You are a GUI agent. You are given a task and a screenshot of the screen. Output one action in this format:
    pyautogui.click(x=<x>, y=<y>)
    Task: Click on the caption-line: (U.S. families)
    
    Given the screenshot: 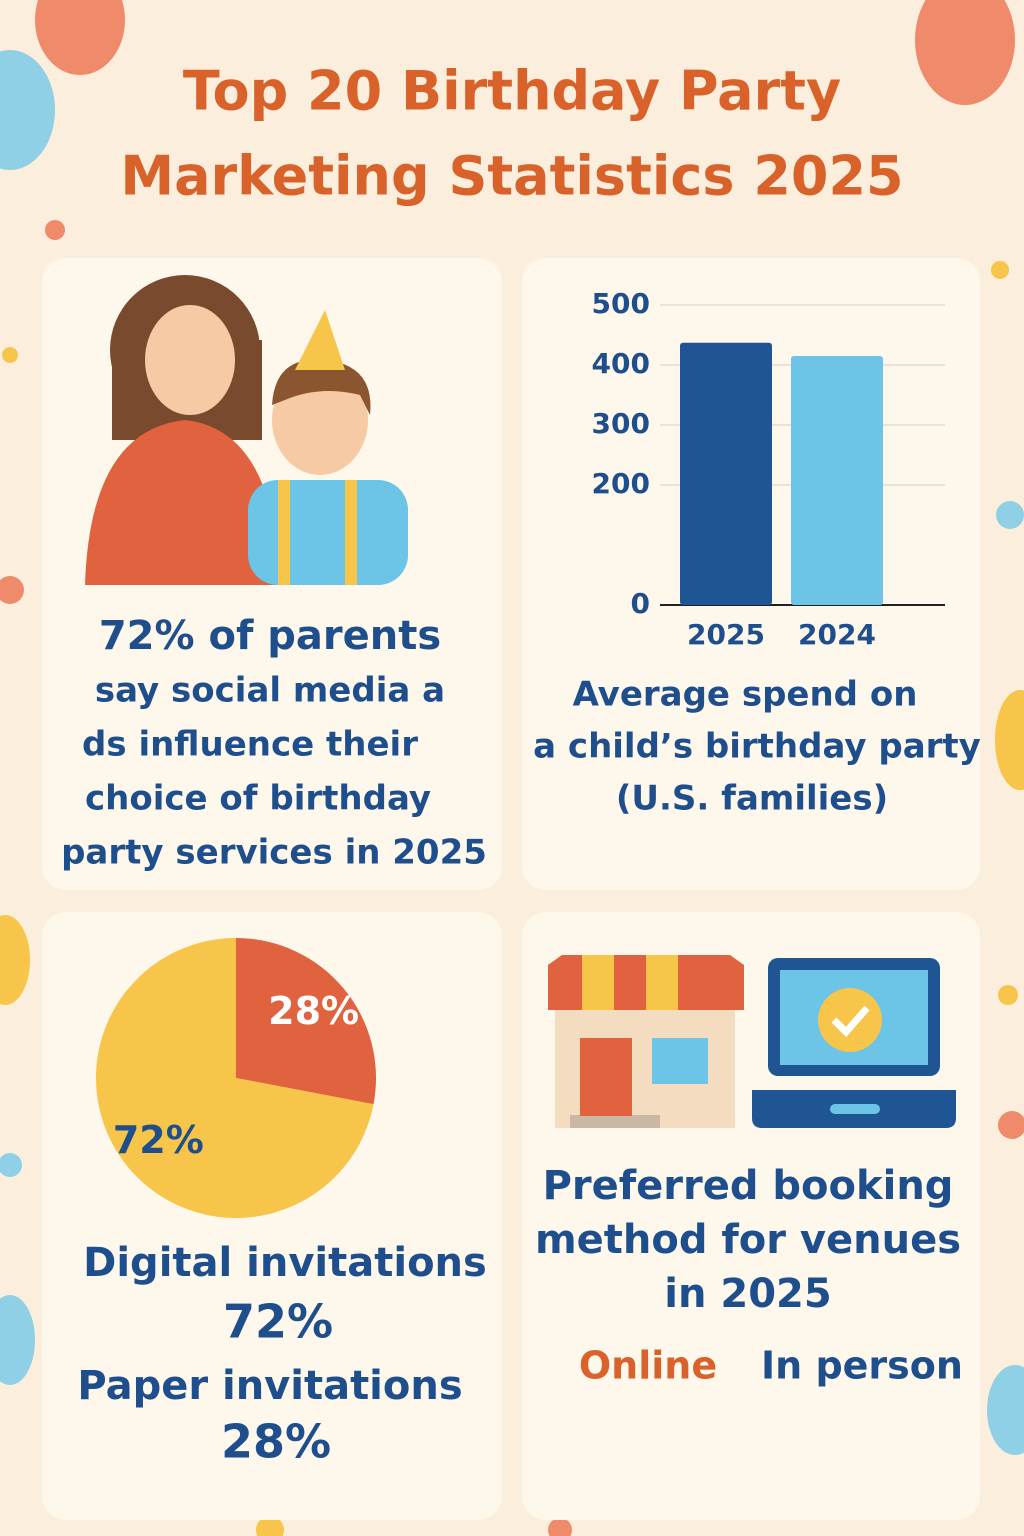 What is the action you would take?
    pyautogui.click(x=752, y=799)
    